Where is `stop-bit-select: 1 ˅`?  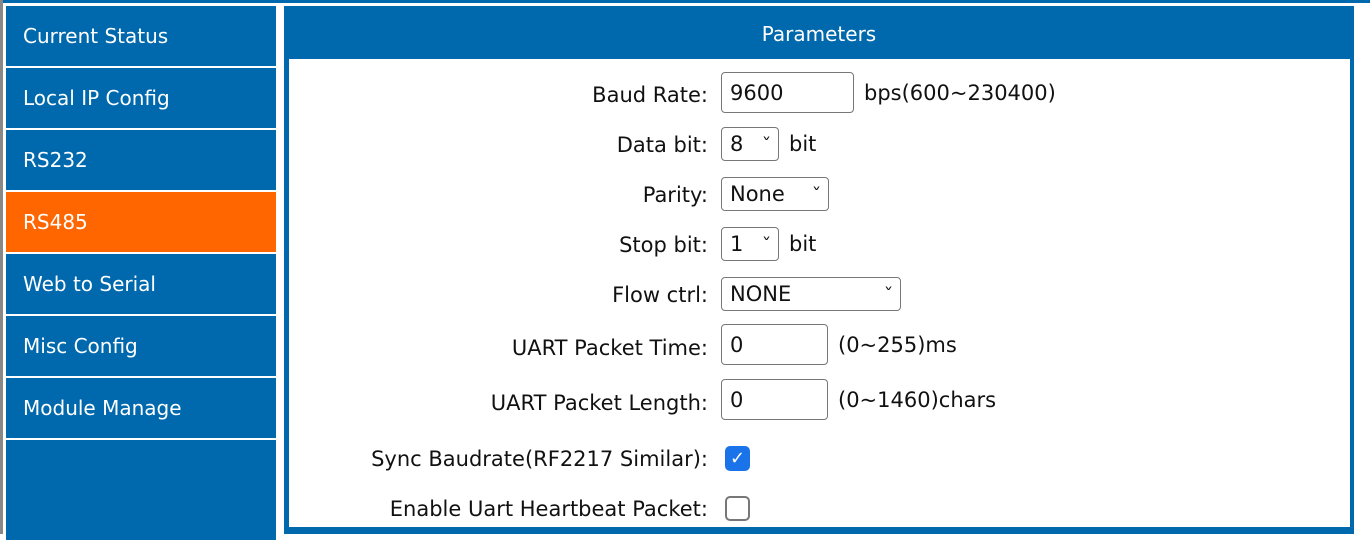 stop-bit-select: 1 ˅ is located at coordinates (750, 244).